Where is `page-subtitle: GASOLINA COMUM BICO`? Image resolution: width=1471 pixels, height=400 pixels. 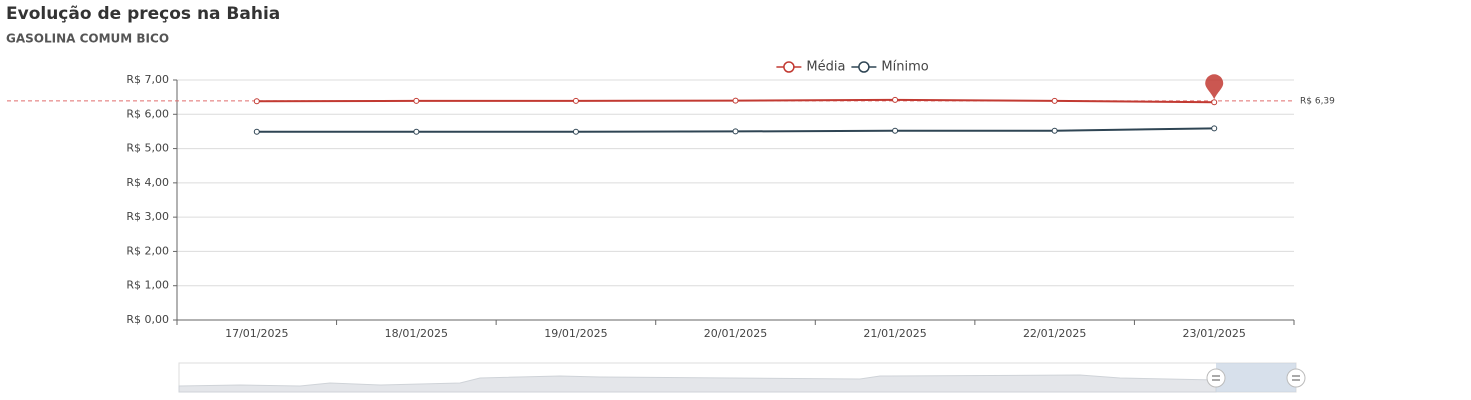 page-subtitle: GASOLINA COMUM BICO is located at coordinates (87, 39).